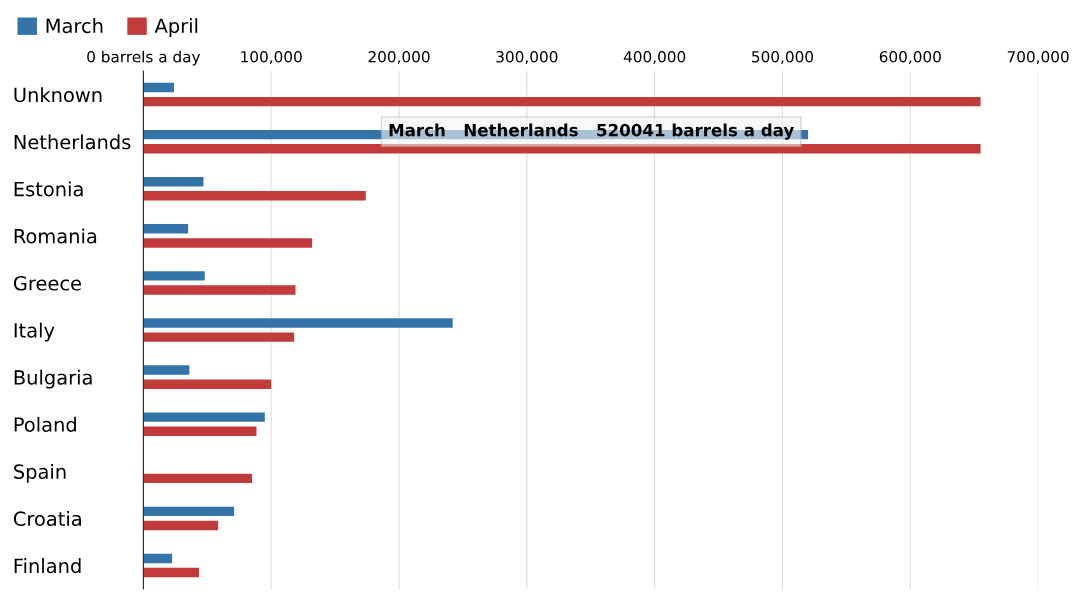 Image resolution: width=1078 pixels, height=592 pixels. What do you see at coordinates (399, 57) in the screenshot?
I see `x-tick-label: 200,000` at bounding box center [399, 57].